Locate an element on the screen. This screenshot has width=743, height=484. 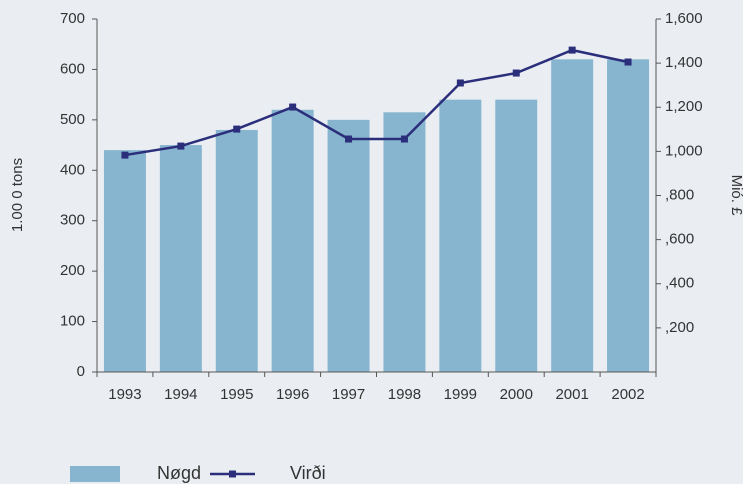
x-tick-label: 2001 is located at coordinates (571, 394).